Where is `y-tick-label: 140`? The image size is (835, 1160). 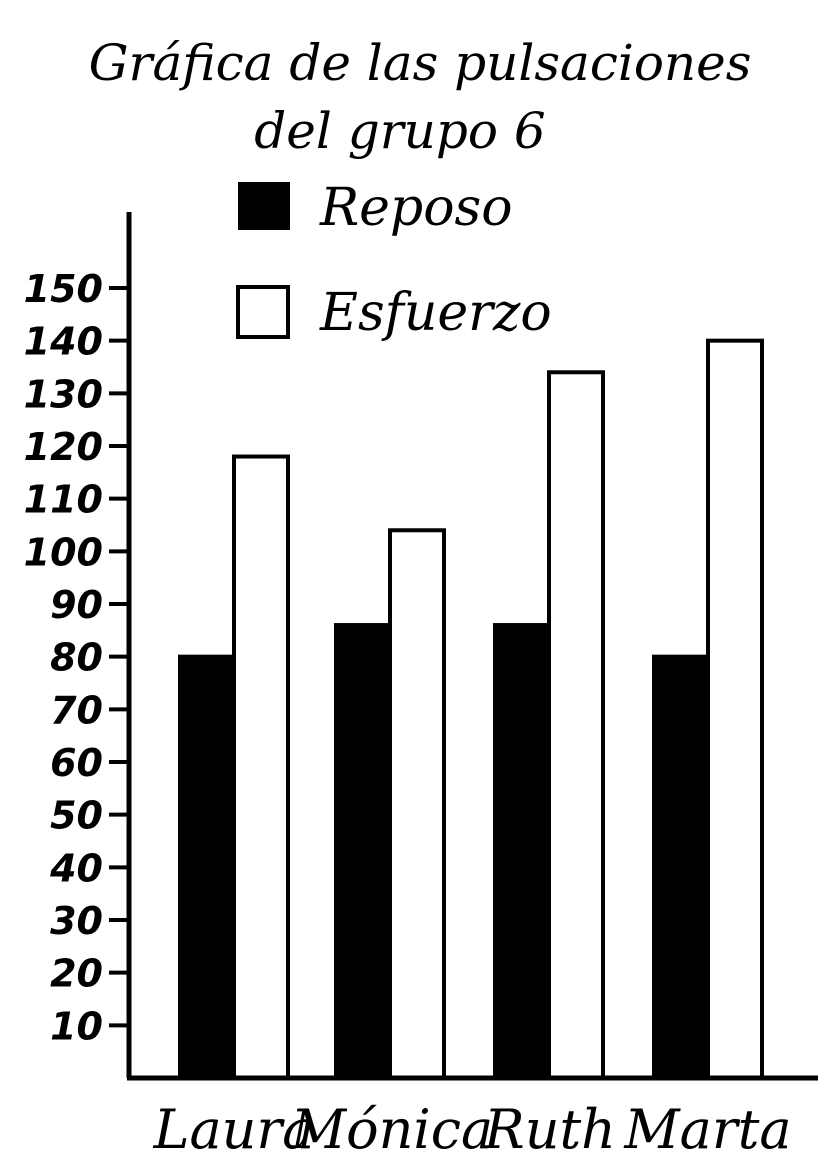 y-tick-label: 140 is located at coordinates (63, 342).